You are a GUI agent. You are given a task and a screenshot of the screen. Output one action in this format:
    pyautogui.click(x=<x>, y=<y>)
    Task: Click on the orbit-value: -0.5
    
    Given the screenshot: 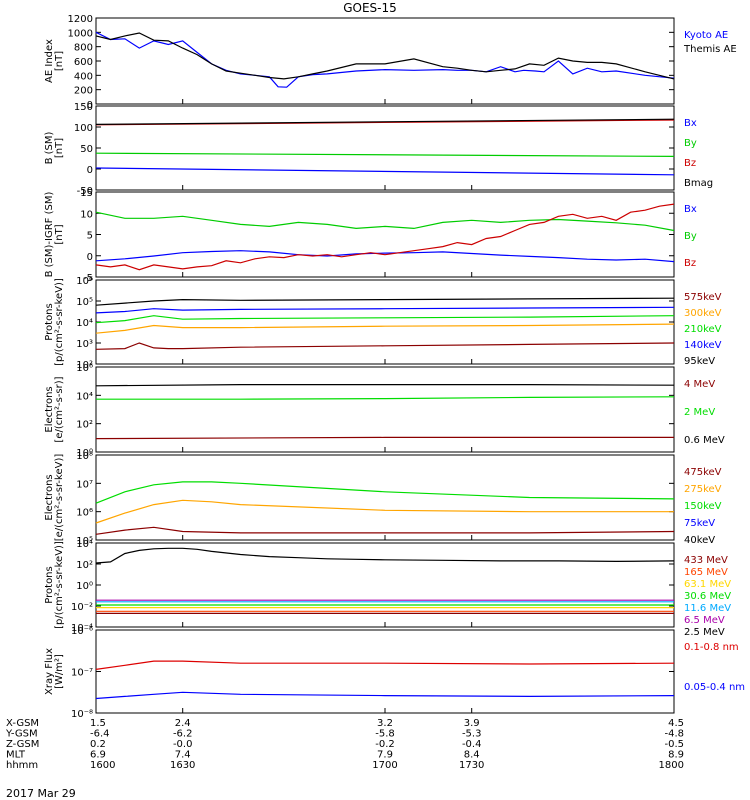 What is the action you would take?
    pyautogui.click(x=674, y=744)
    